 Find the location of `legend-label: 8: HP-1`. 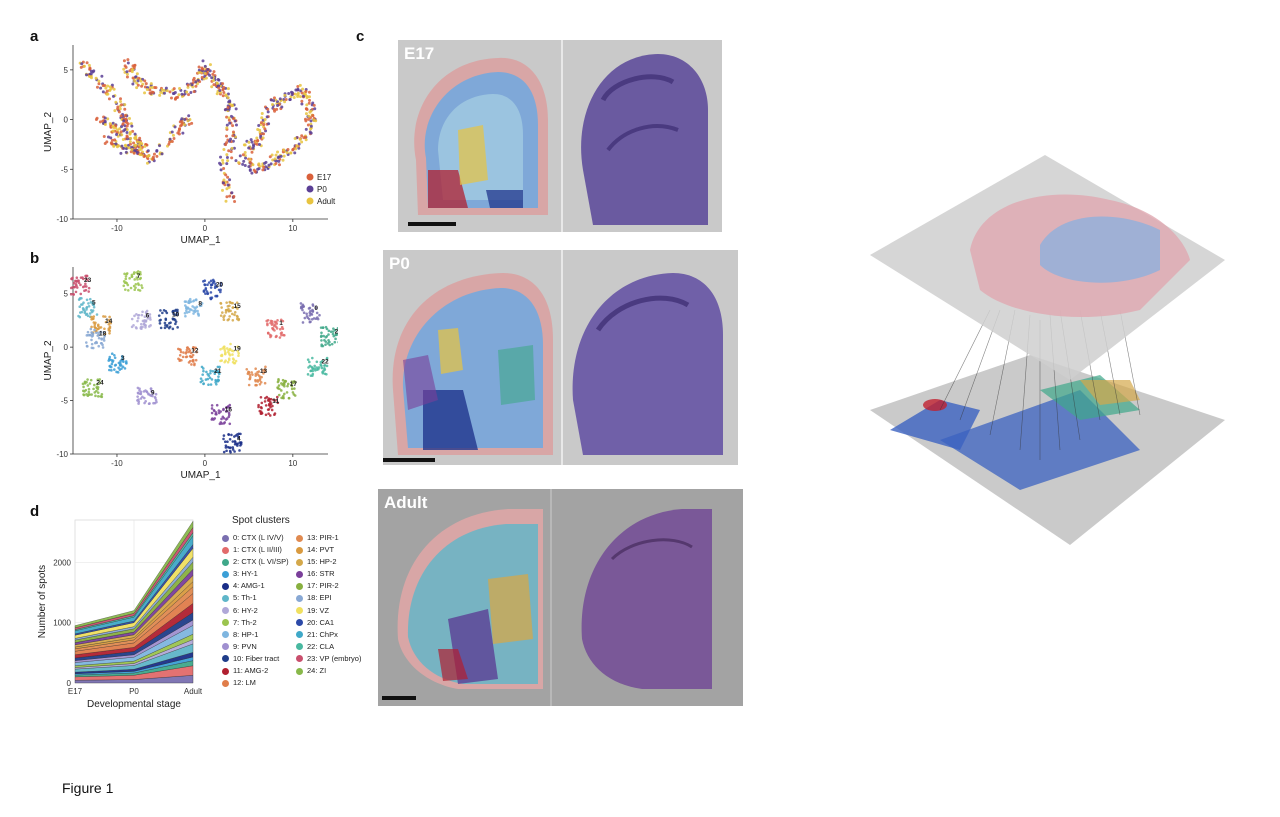

legend-label: 8: HP-1 is located at coordinates (246, 634).